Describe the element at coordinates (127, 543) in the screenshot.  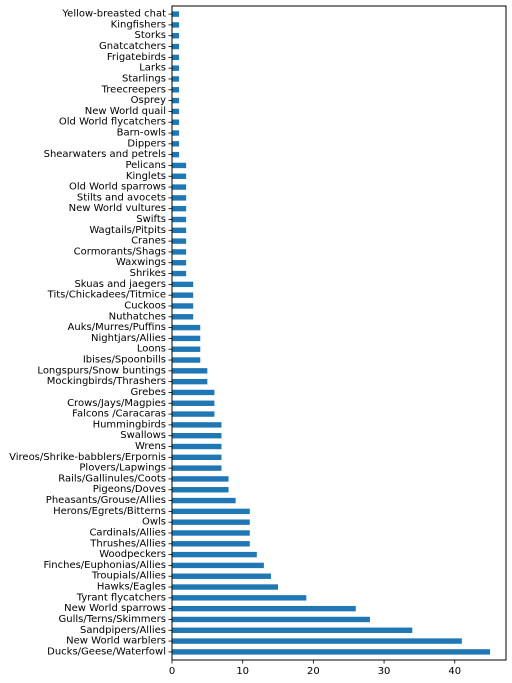
I see `y-tick-label: Thrushes/Allies` at that location.